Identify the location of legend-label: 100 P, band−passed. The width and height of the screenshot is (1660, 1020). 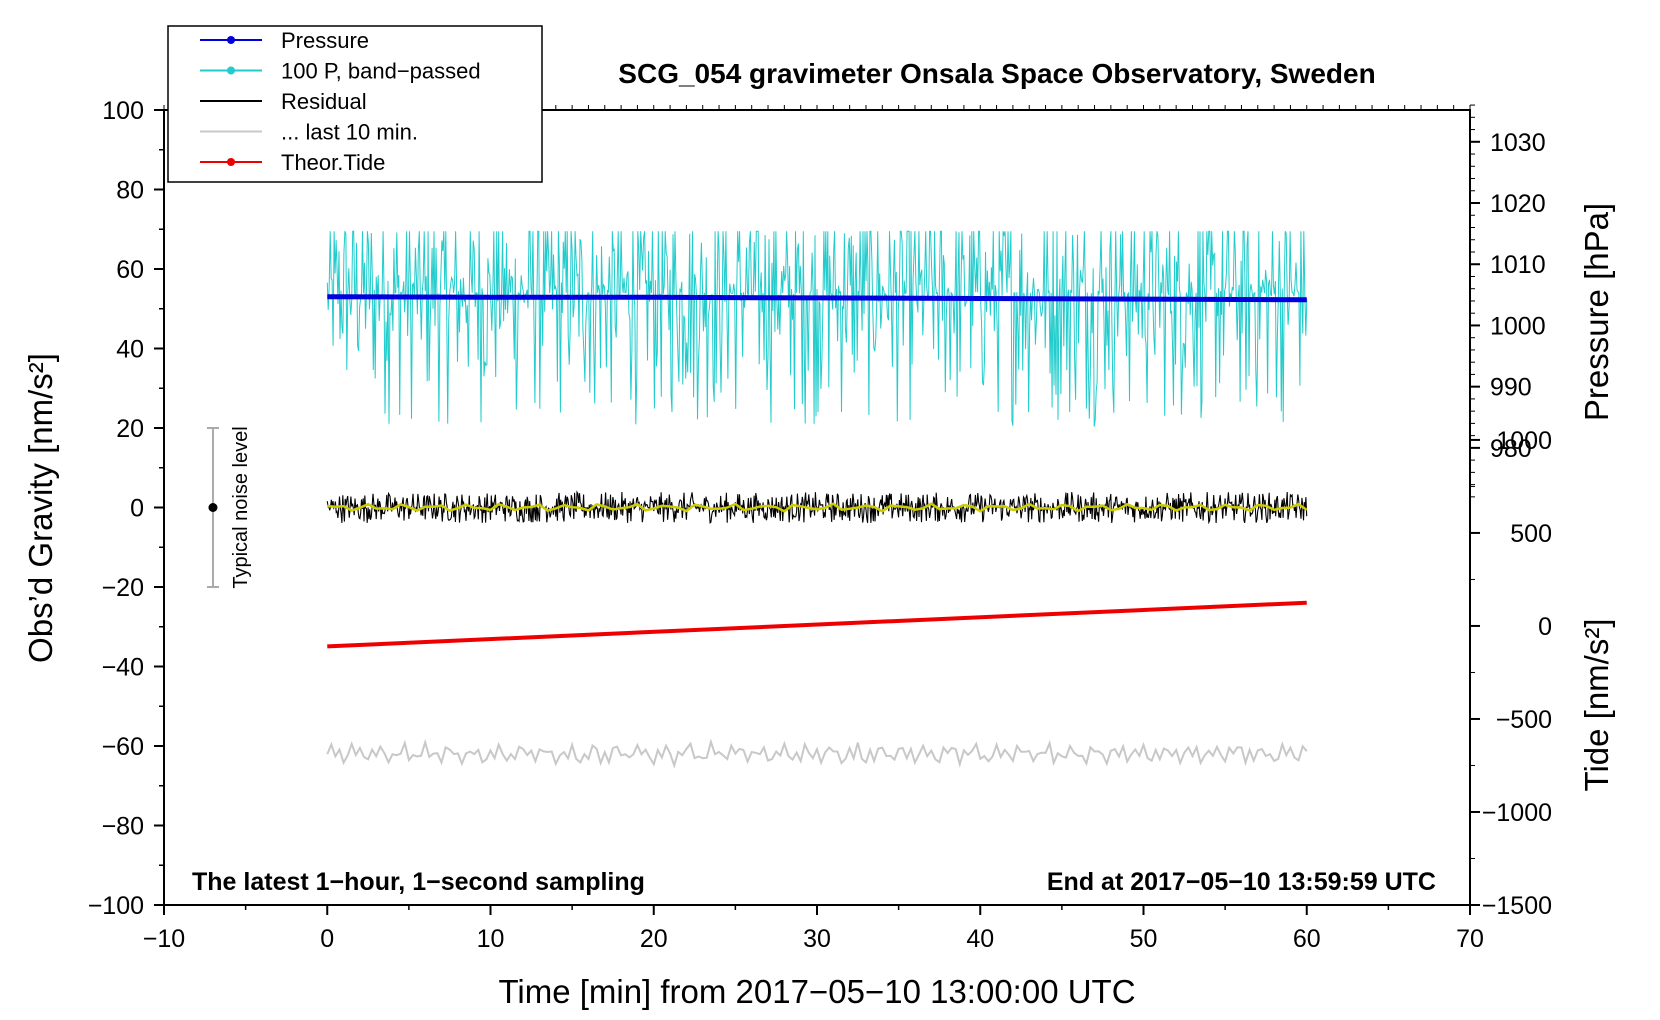
(381, 71).